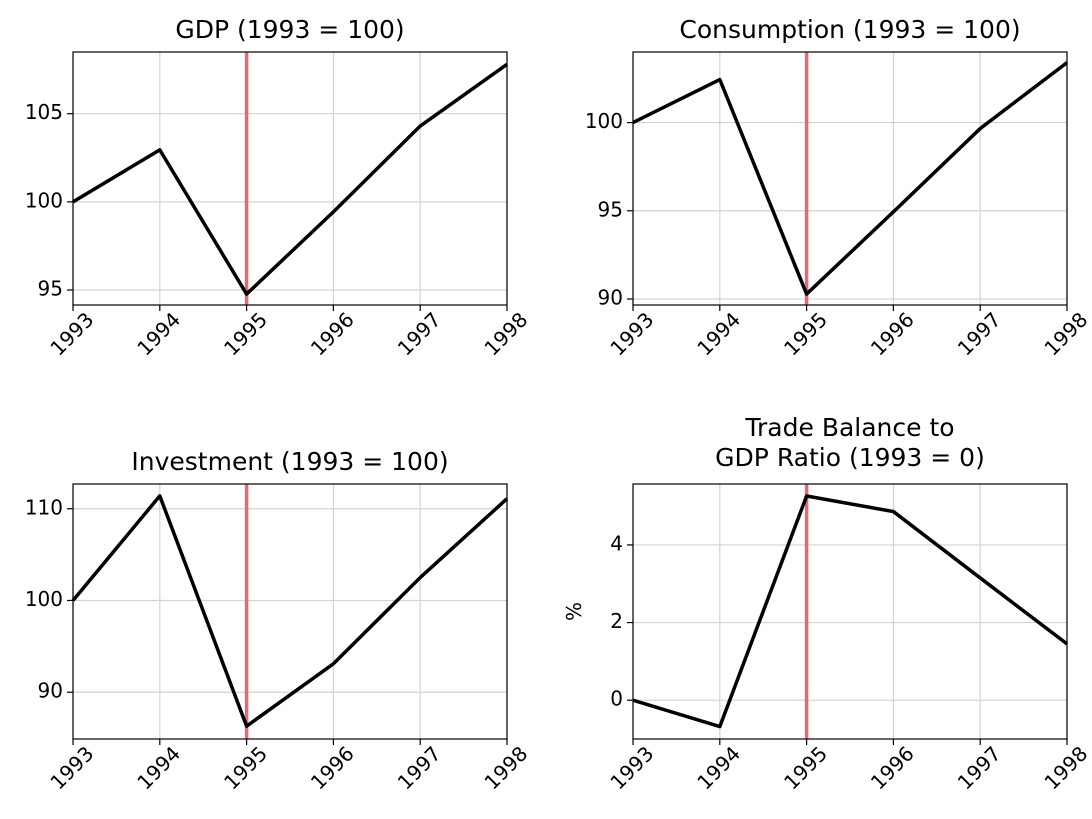 The width and height of the screenshot is (1092, 819). I want to click on subplot-title: Investment (1993 = 100), so click(289, 461).